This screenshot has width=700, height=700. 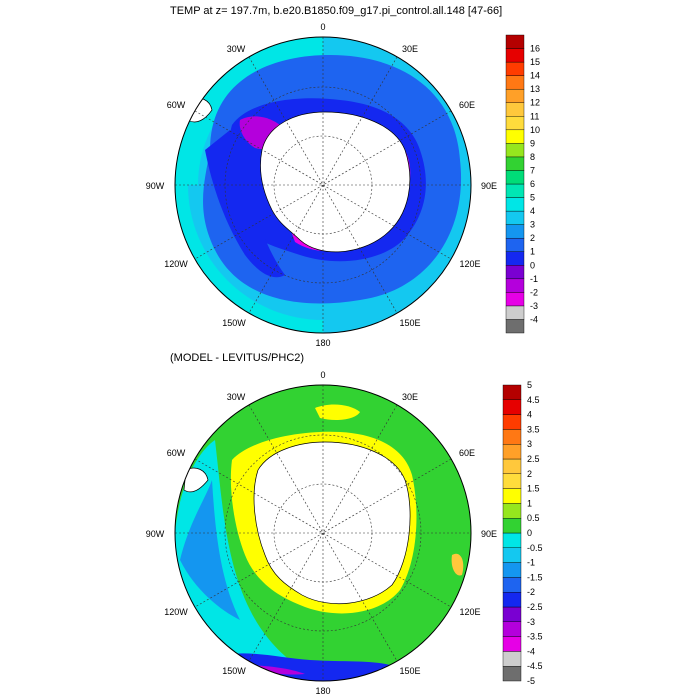 I want to click on colorbar-label: 16, so click(x=535, y=49).